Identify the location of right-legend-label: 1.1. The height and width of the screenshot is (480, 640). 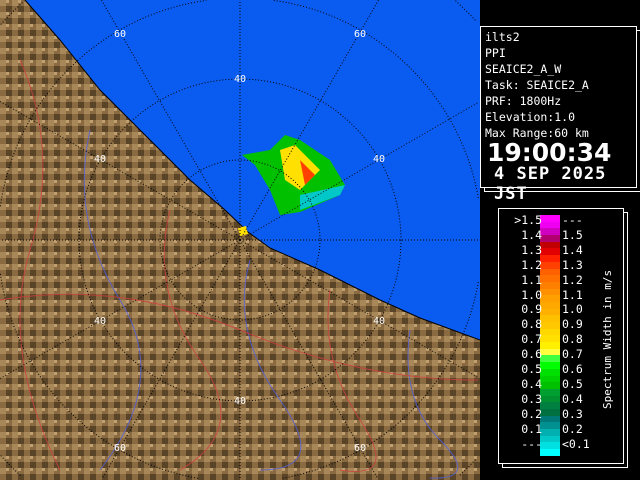
(572, 294).